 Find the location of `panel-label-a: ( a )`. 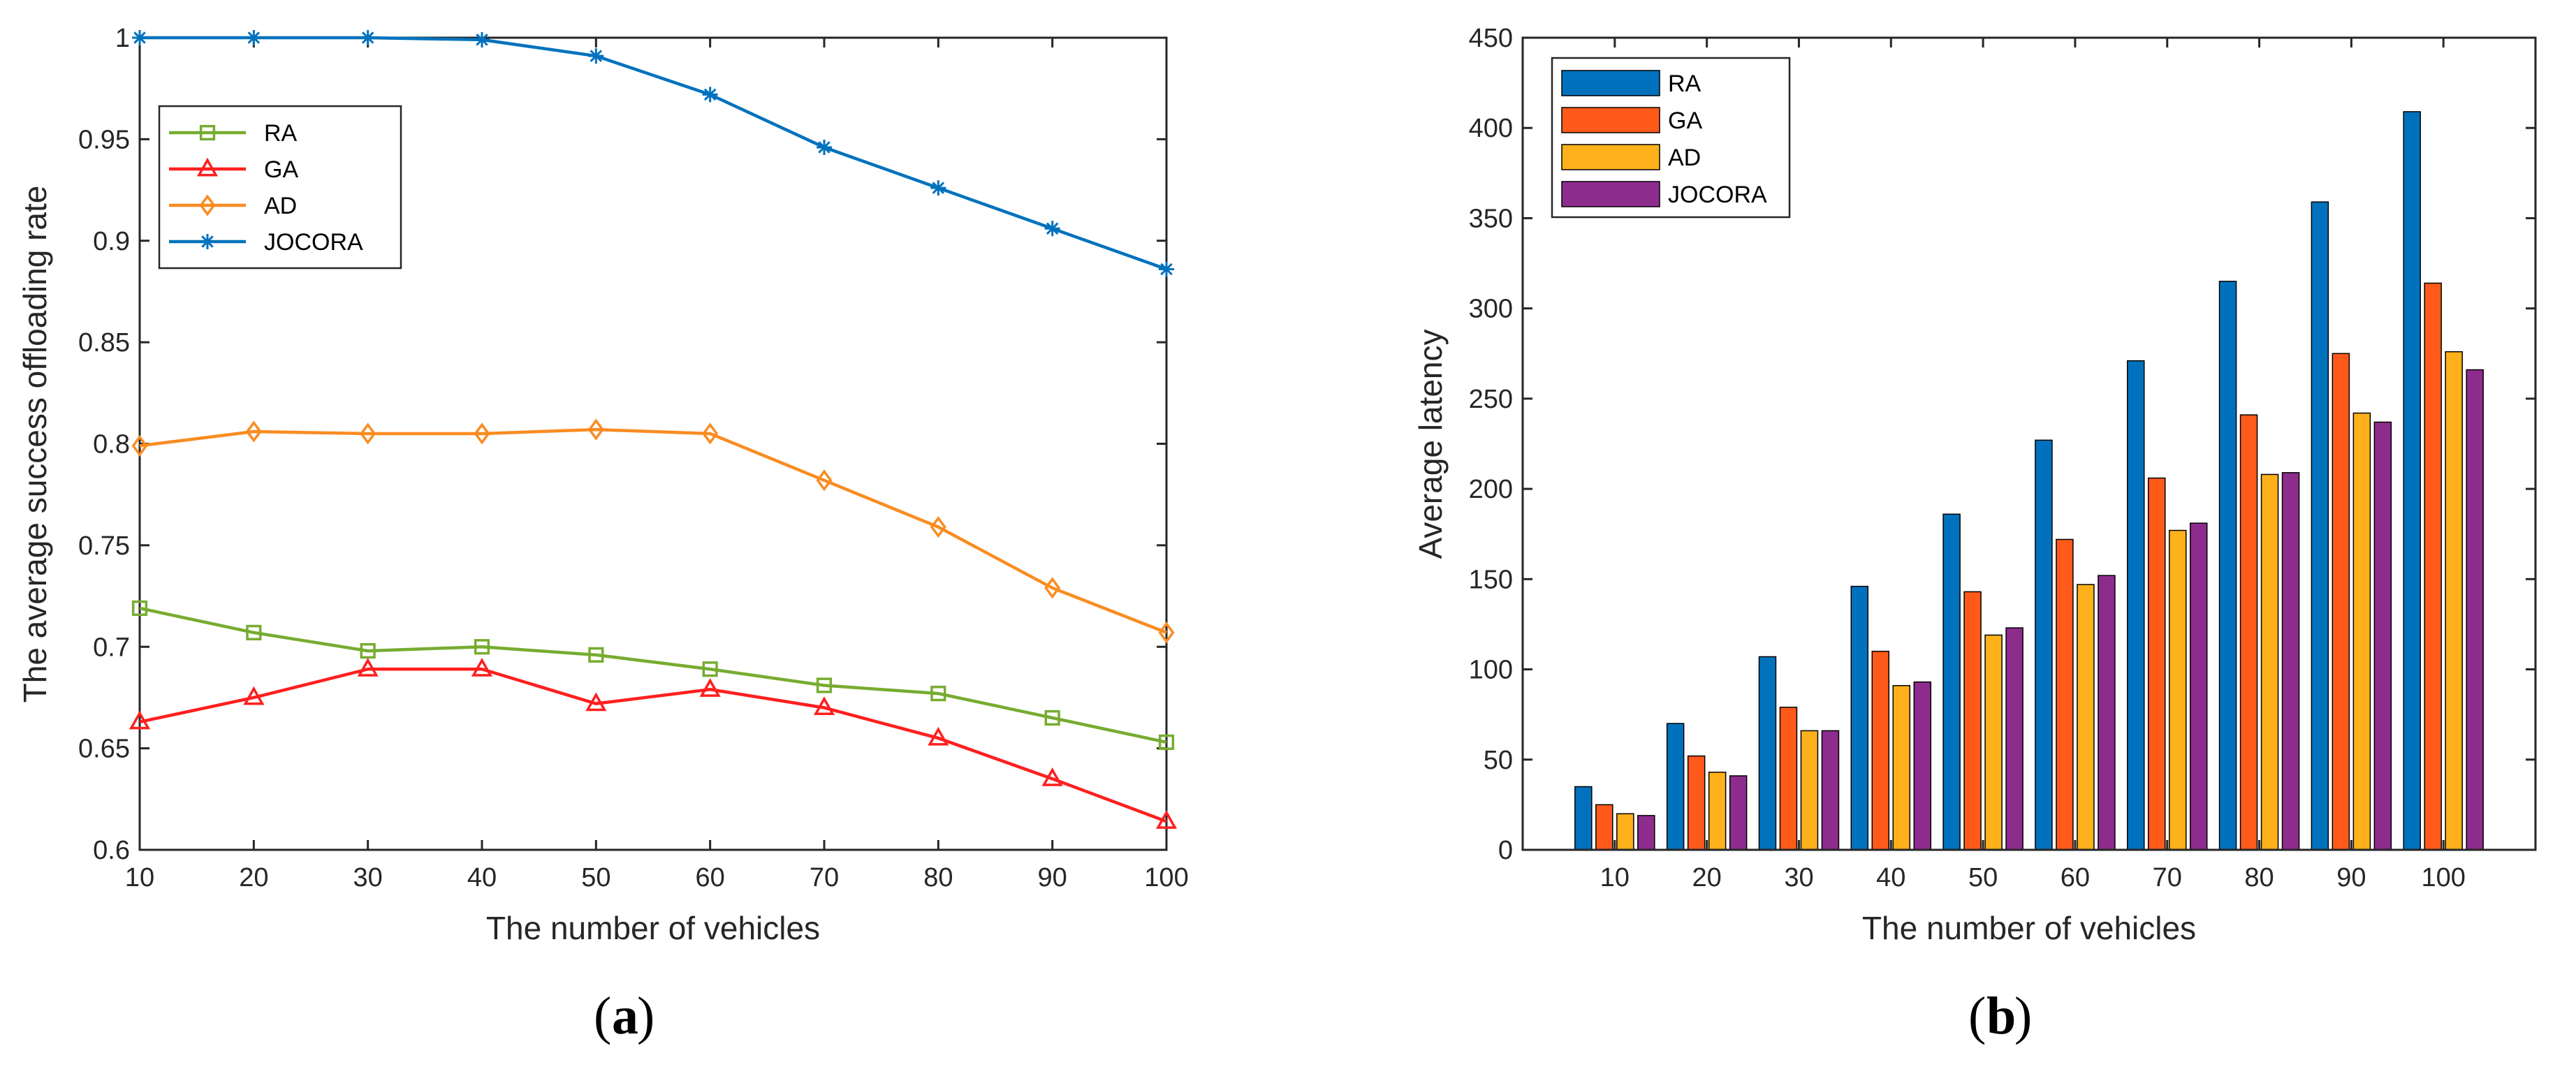

panel-label-a: ( a ) is located at coordinates (624, 1016).